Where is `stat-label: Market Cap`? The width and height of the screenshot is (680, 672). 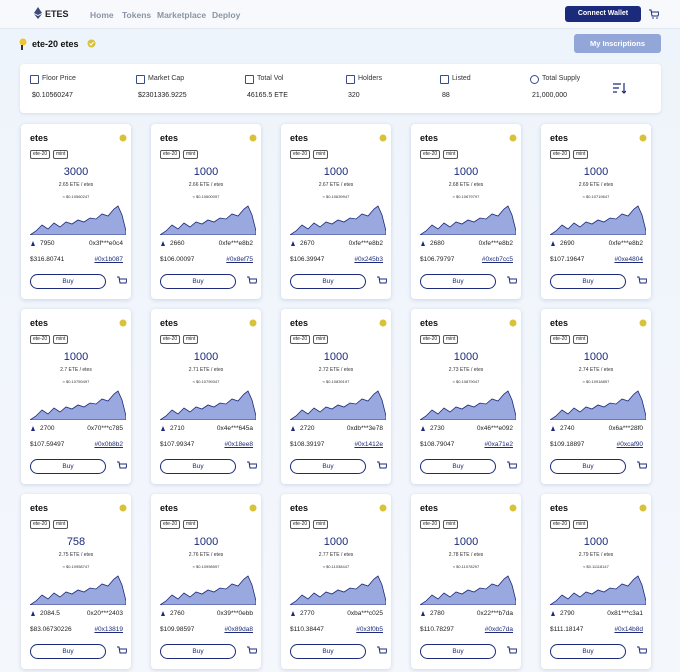
stat-label: Market Cap is located at coordinates (166, 78).